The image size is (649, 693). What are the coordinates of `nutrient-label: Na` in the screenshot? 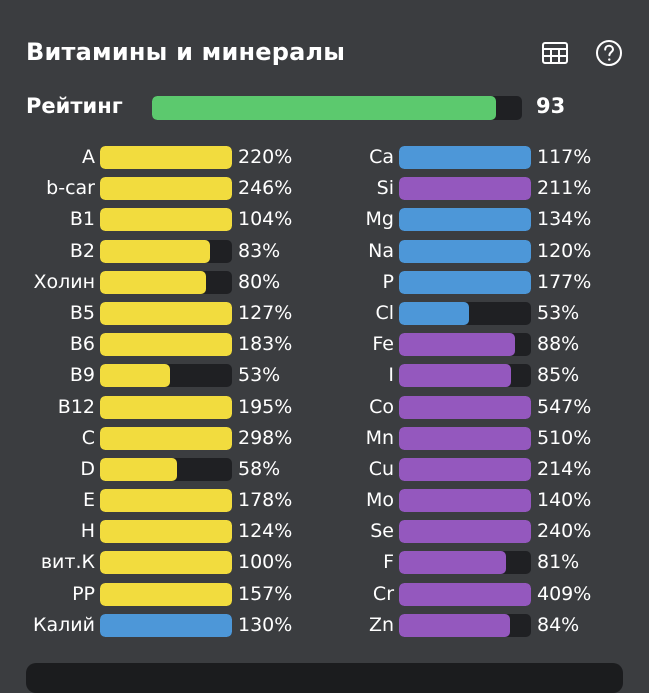 It's located at (381, 250).